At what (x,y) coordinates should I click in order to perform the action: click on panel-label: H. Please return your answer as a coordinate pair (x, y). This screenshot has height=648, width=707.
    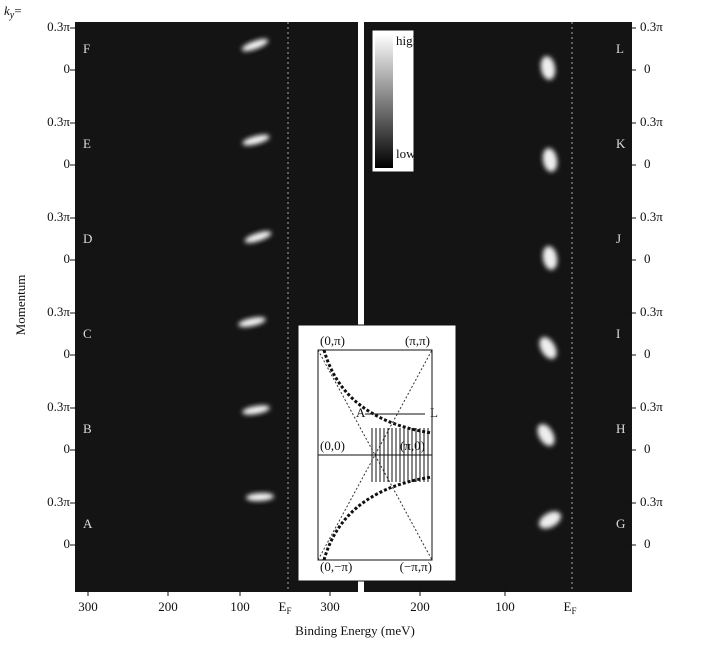
    Looking at the image, I should click on (620, 428).